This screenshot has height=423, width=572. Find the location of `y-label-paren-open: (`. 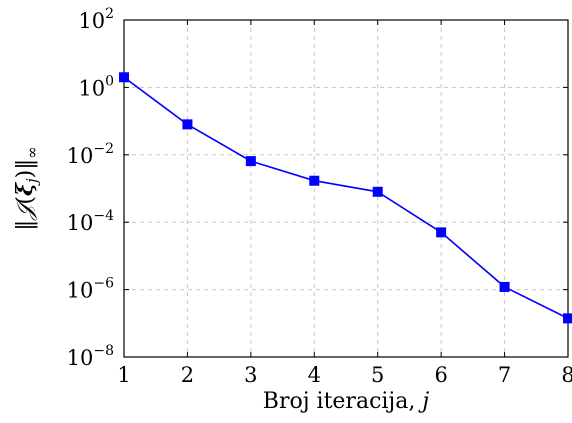

y-label-paren-open: ( is located at coordinates (25, 200).